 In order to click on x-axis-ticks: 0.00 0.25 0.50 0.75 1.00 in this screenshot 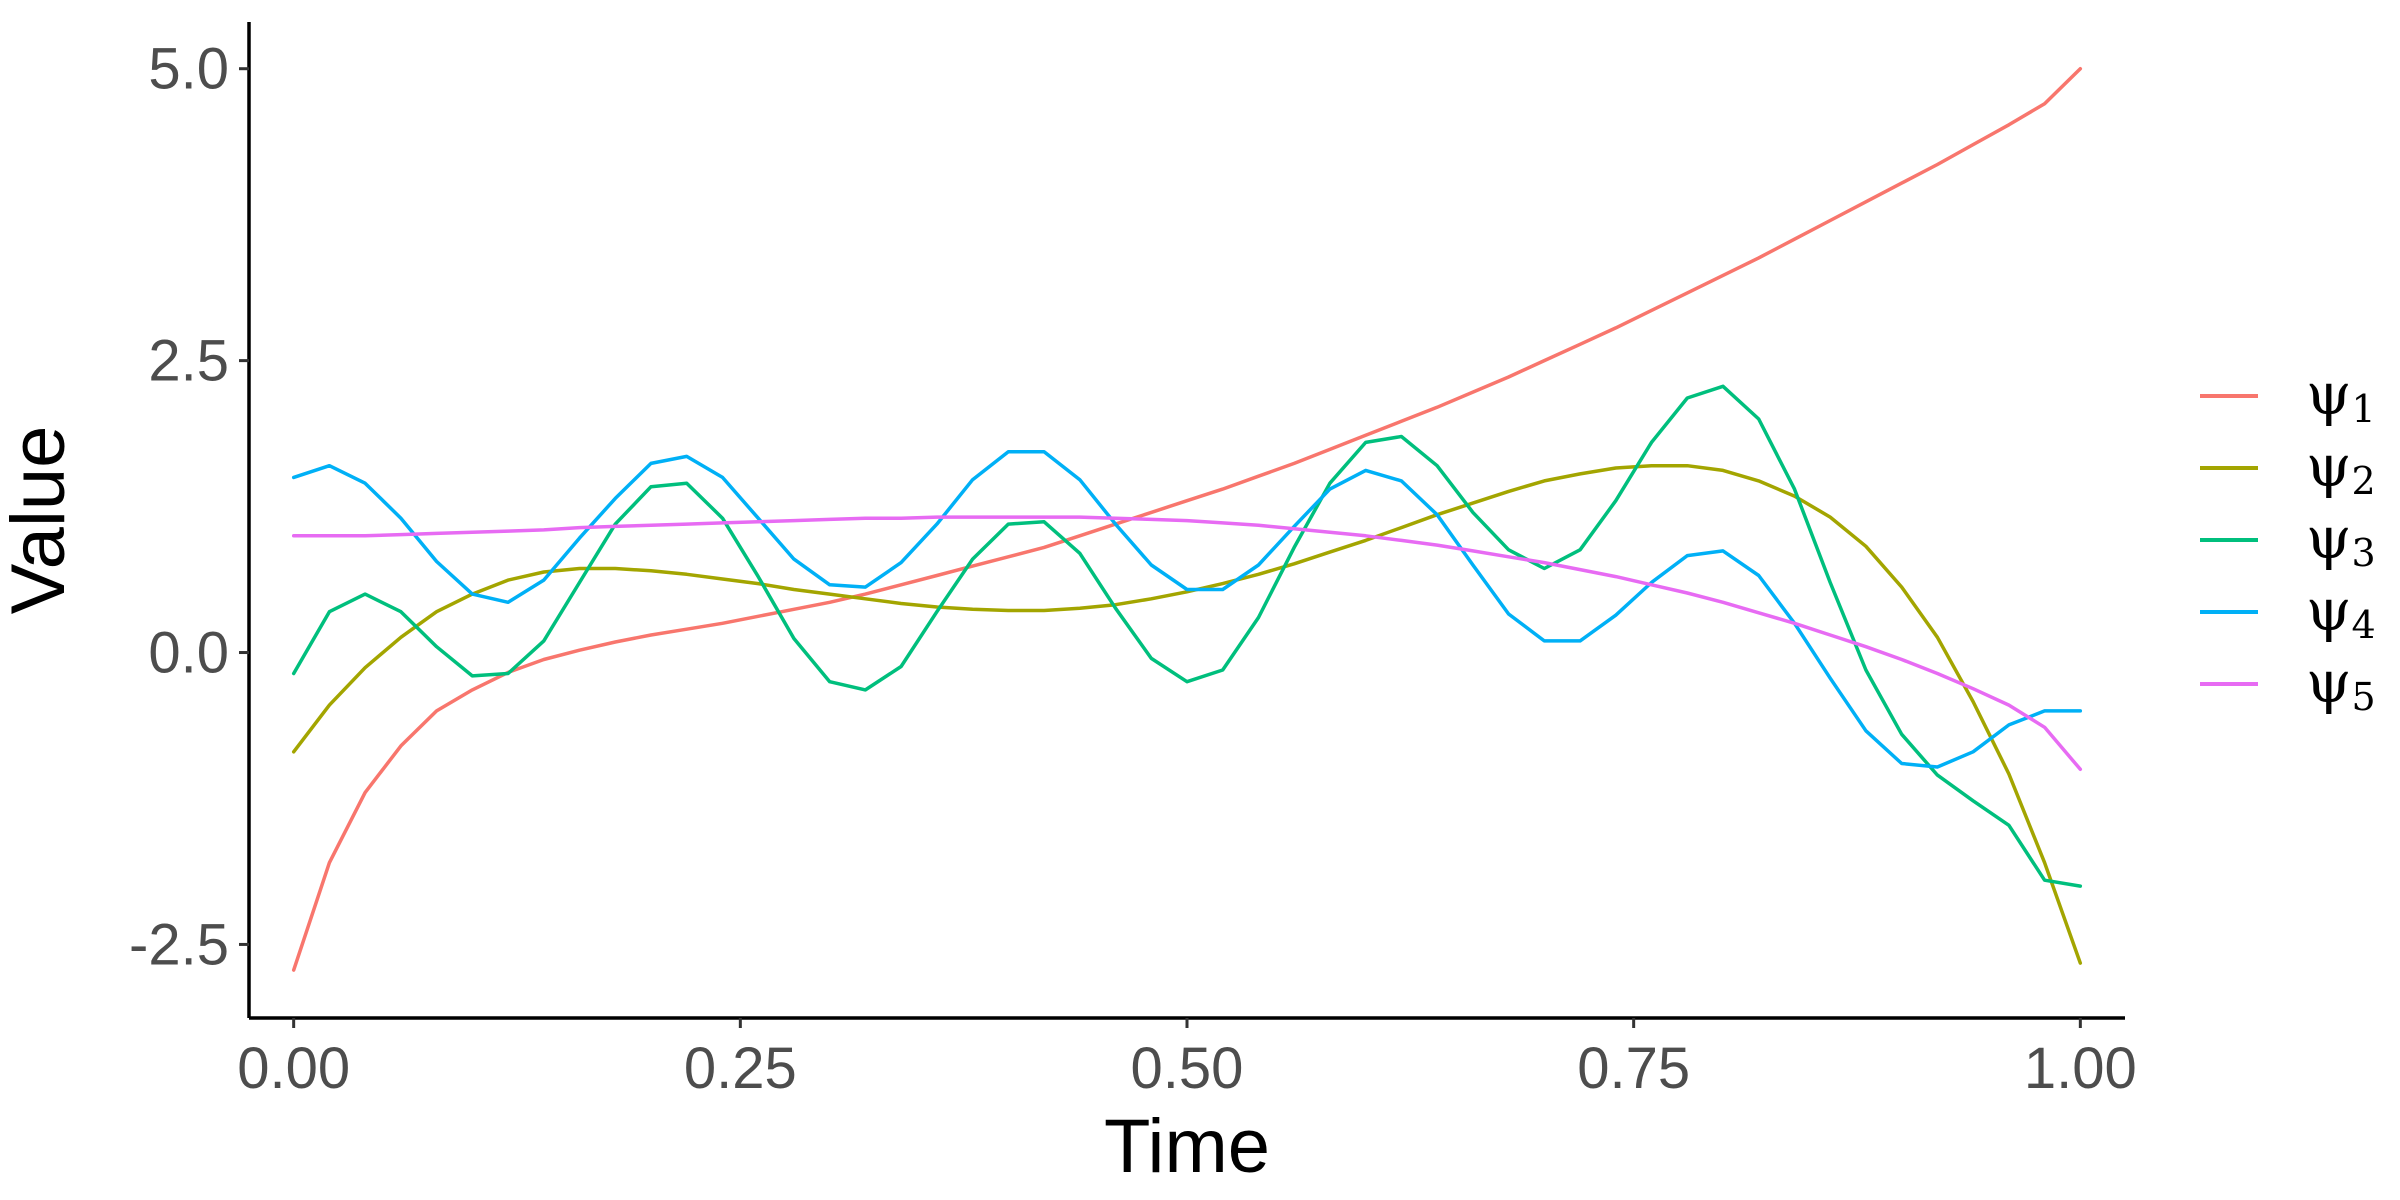, I will do `click(1187, 1059)`.